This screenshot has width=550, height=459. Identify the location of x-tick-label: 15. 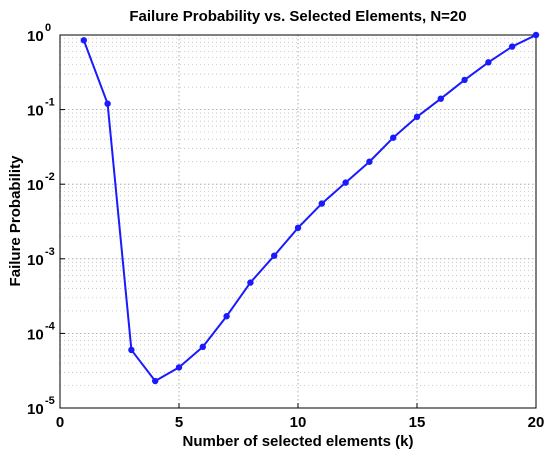
(417, 422).